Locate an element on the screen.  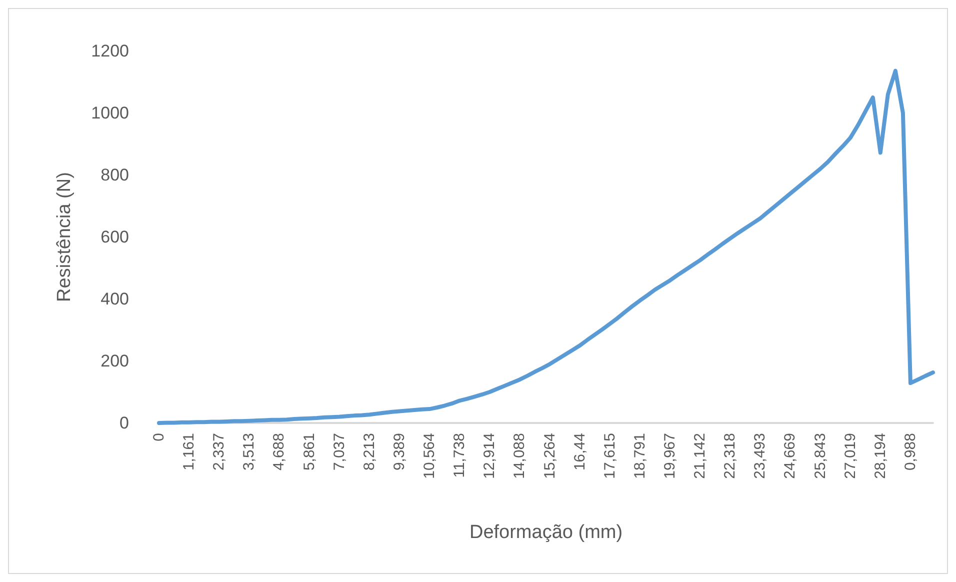
x-tick-label: 1,161 is located at coordinates (189, 452).